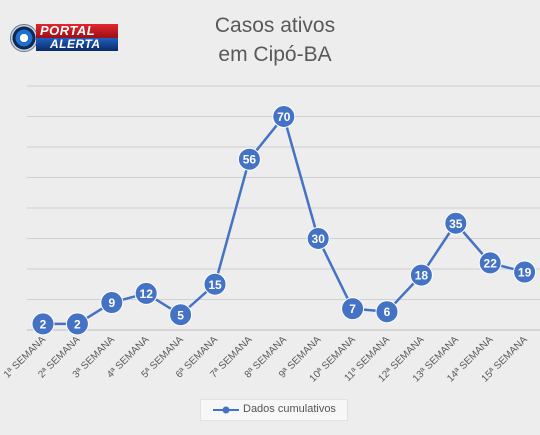  I want to click on portal-alerta-logo: PORTAL ALERTA, so click(64, 38).